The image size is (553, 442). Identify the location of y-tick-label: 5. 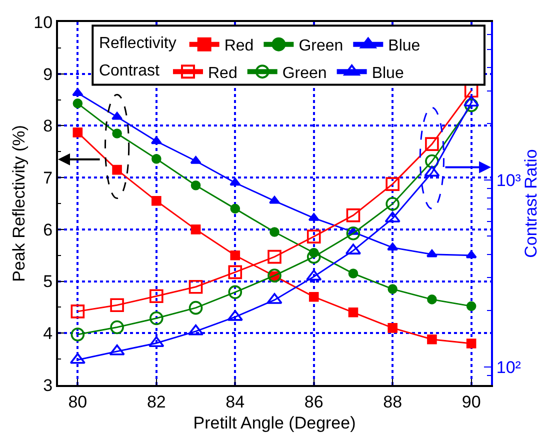
(48, 282).